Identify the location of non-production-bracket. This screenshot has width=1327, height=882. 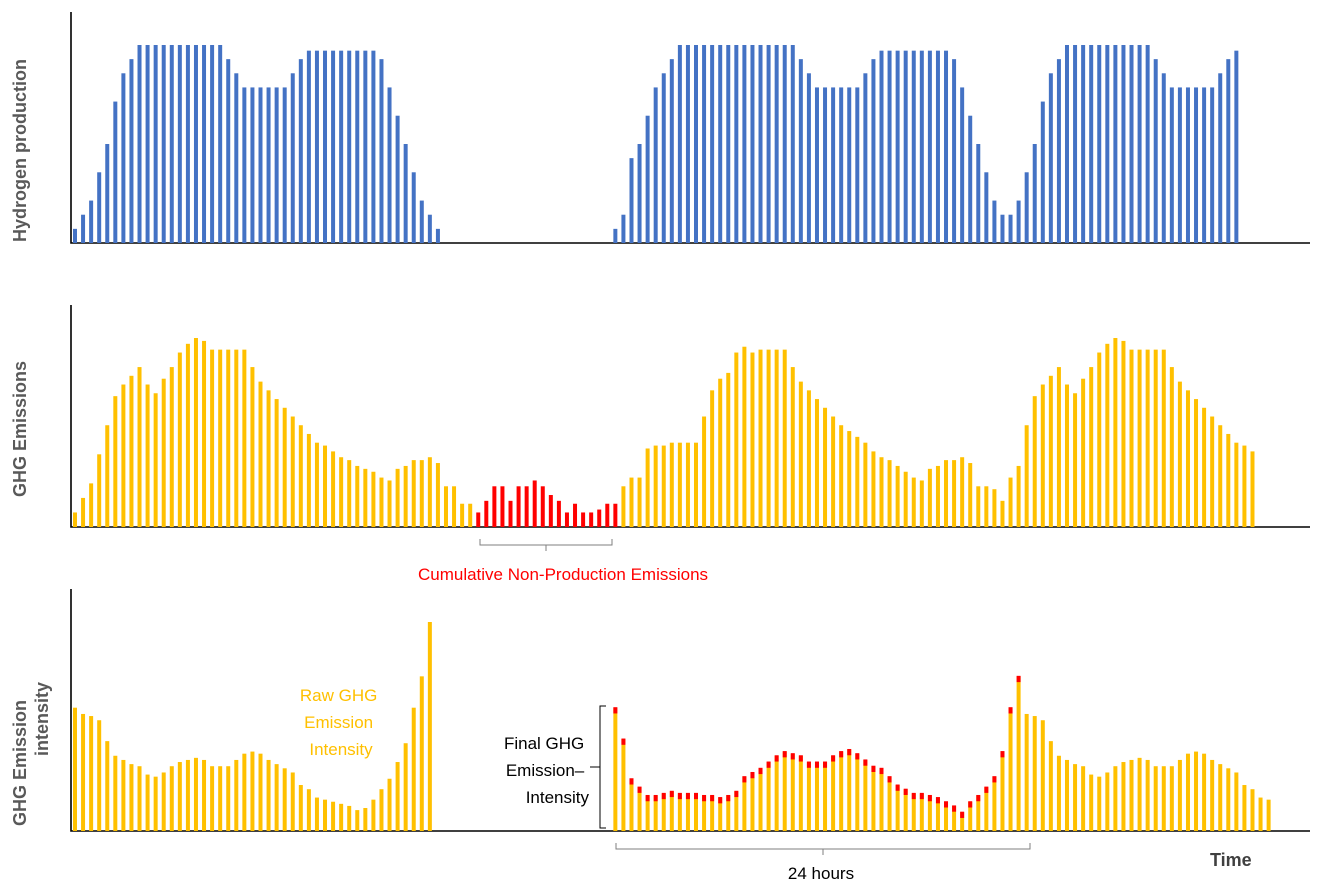
(546, 545).